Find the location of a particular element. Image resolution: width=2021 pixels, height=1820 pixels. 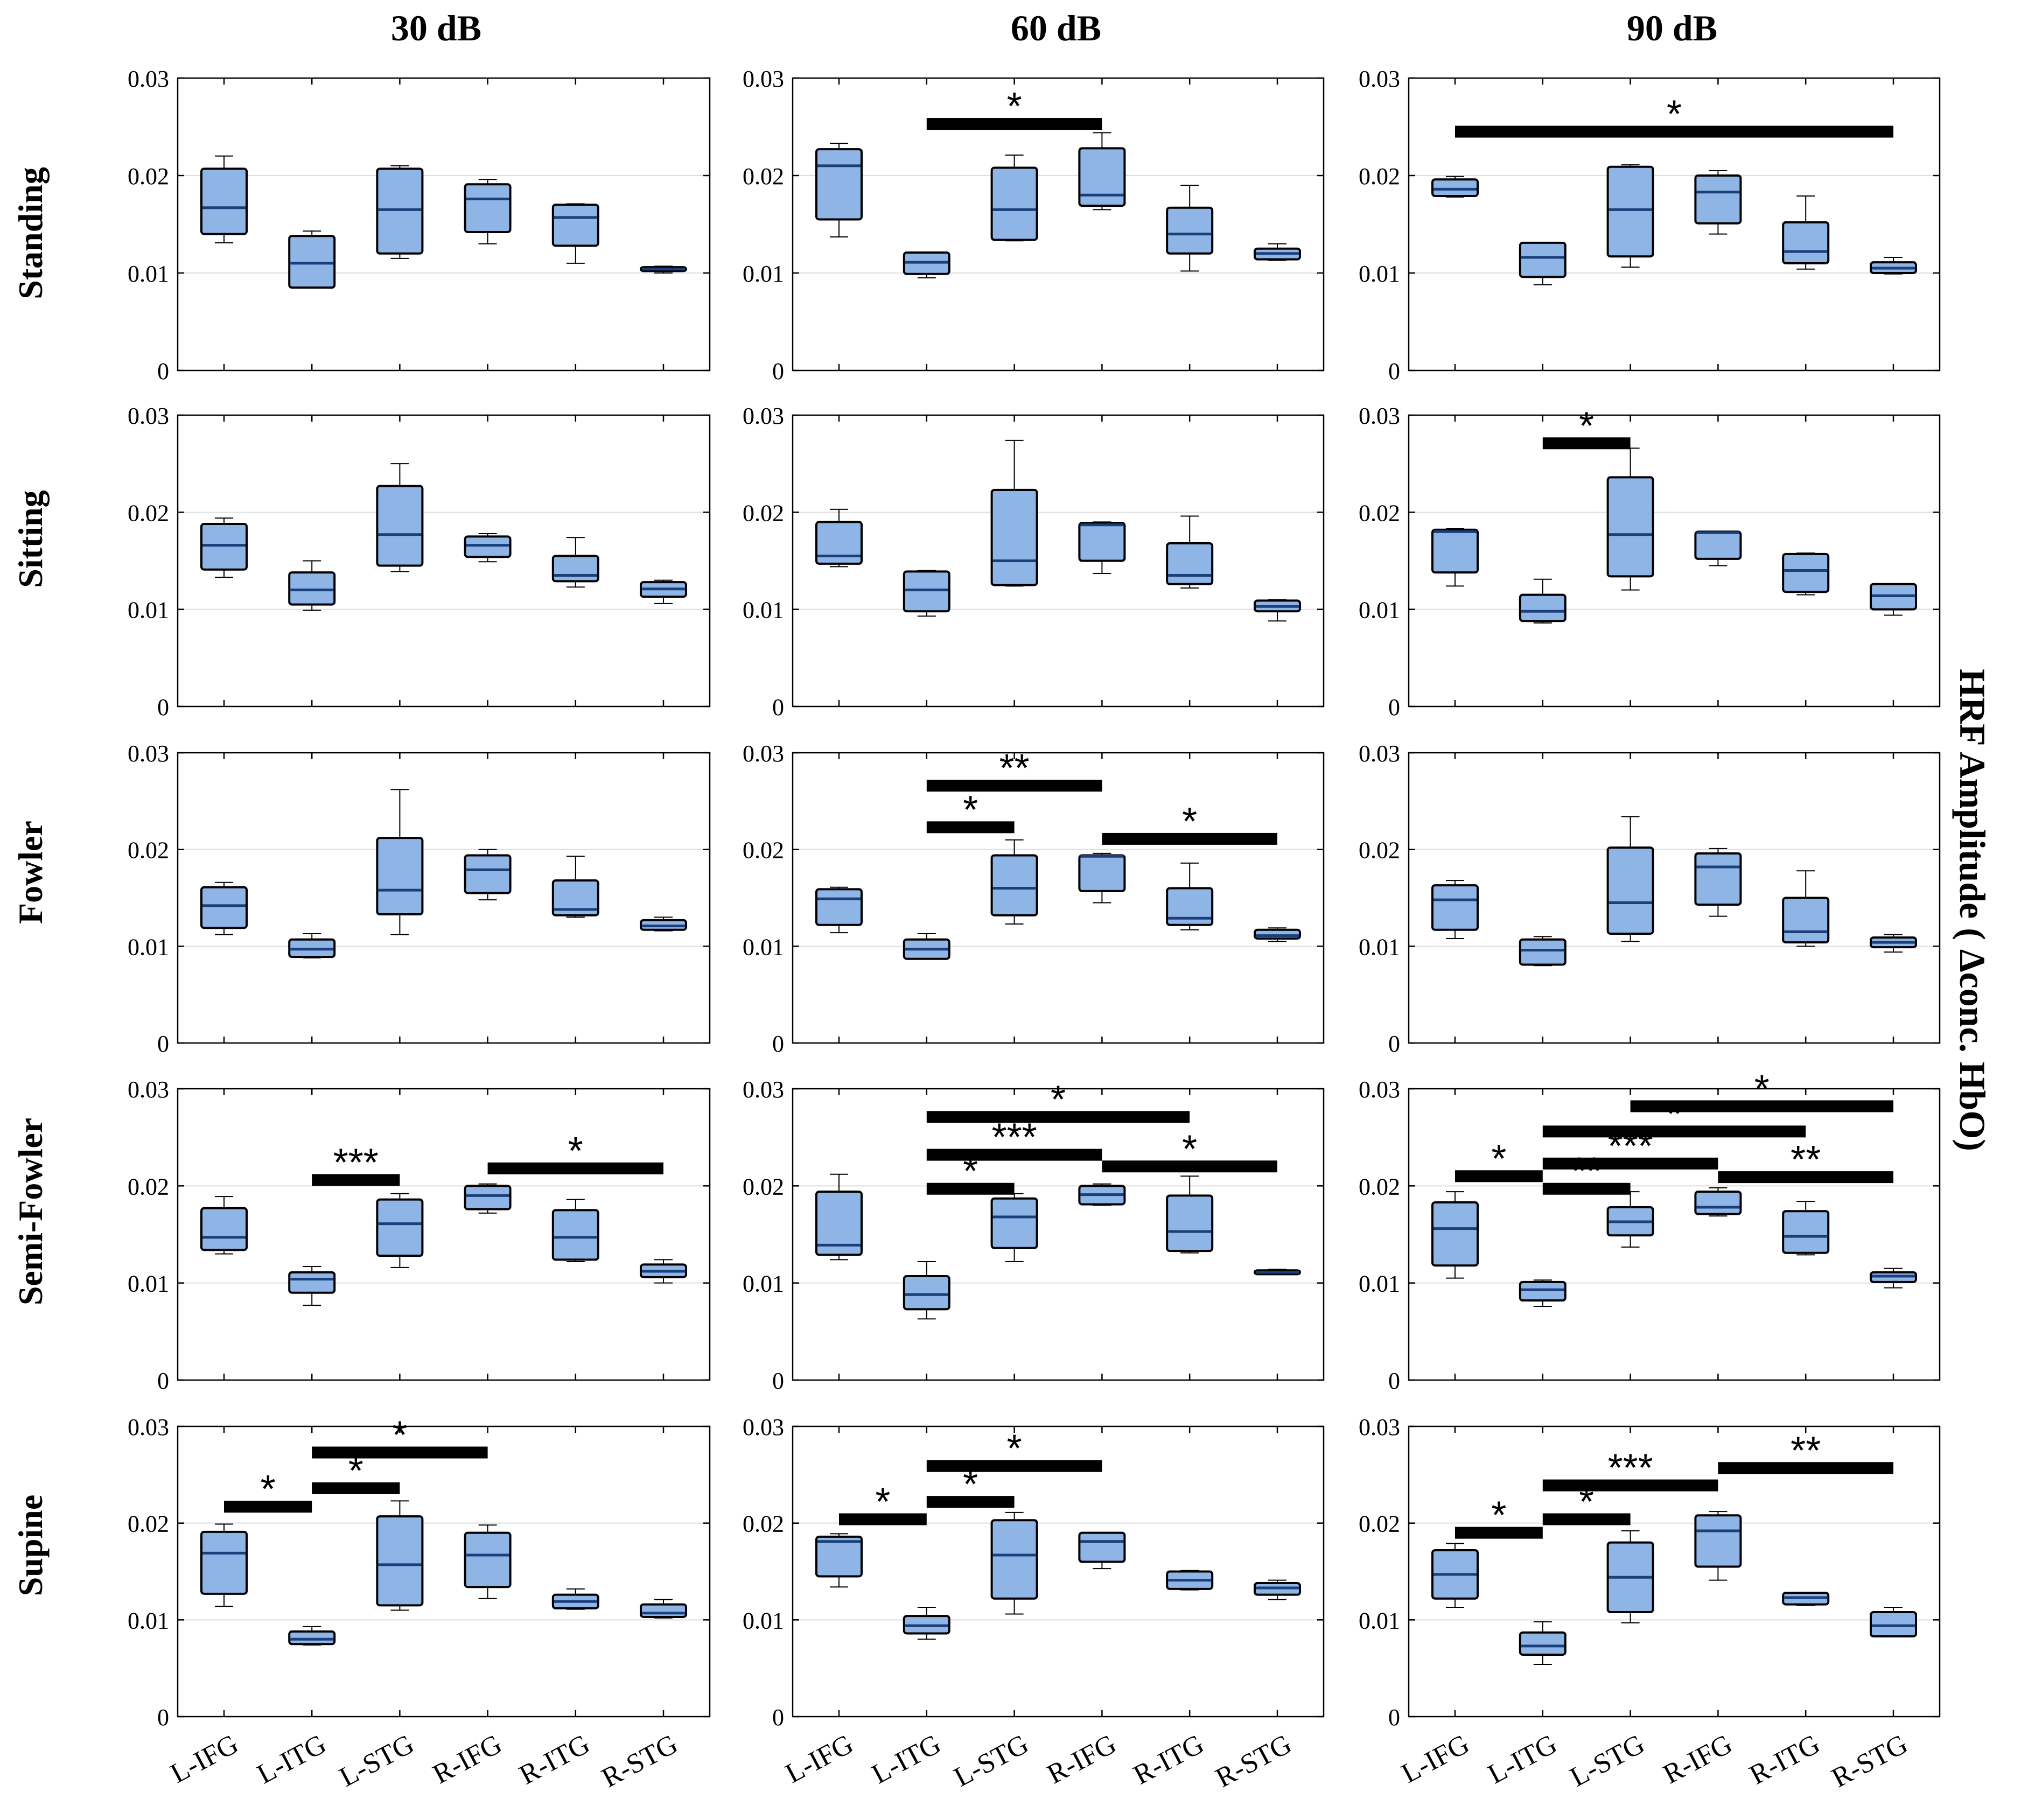

significance-label: *** is located at coordinates (1015, 1137).